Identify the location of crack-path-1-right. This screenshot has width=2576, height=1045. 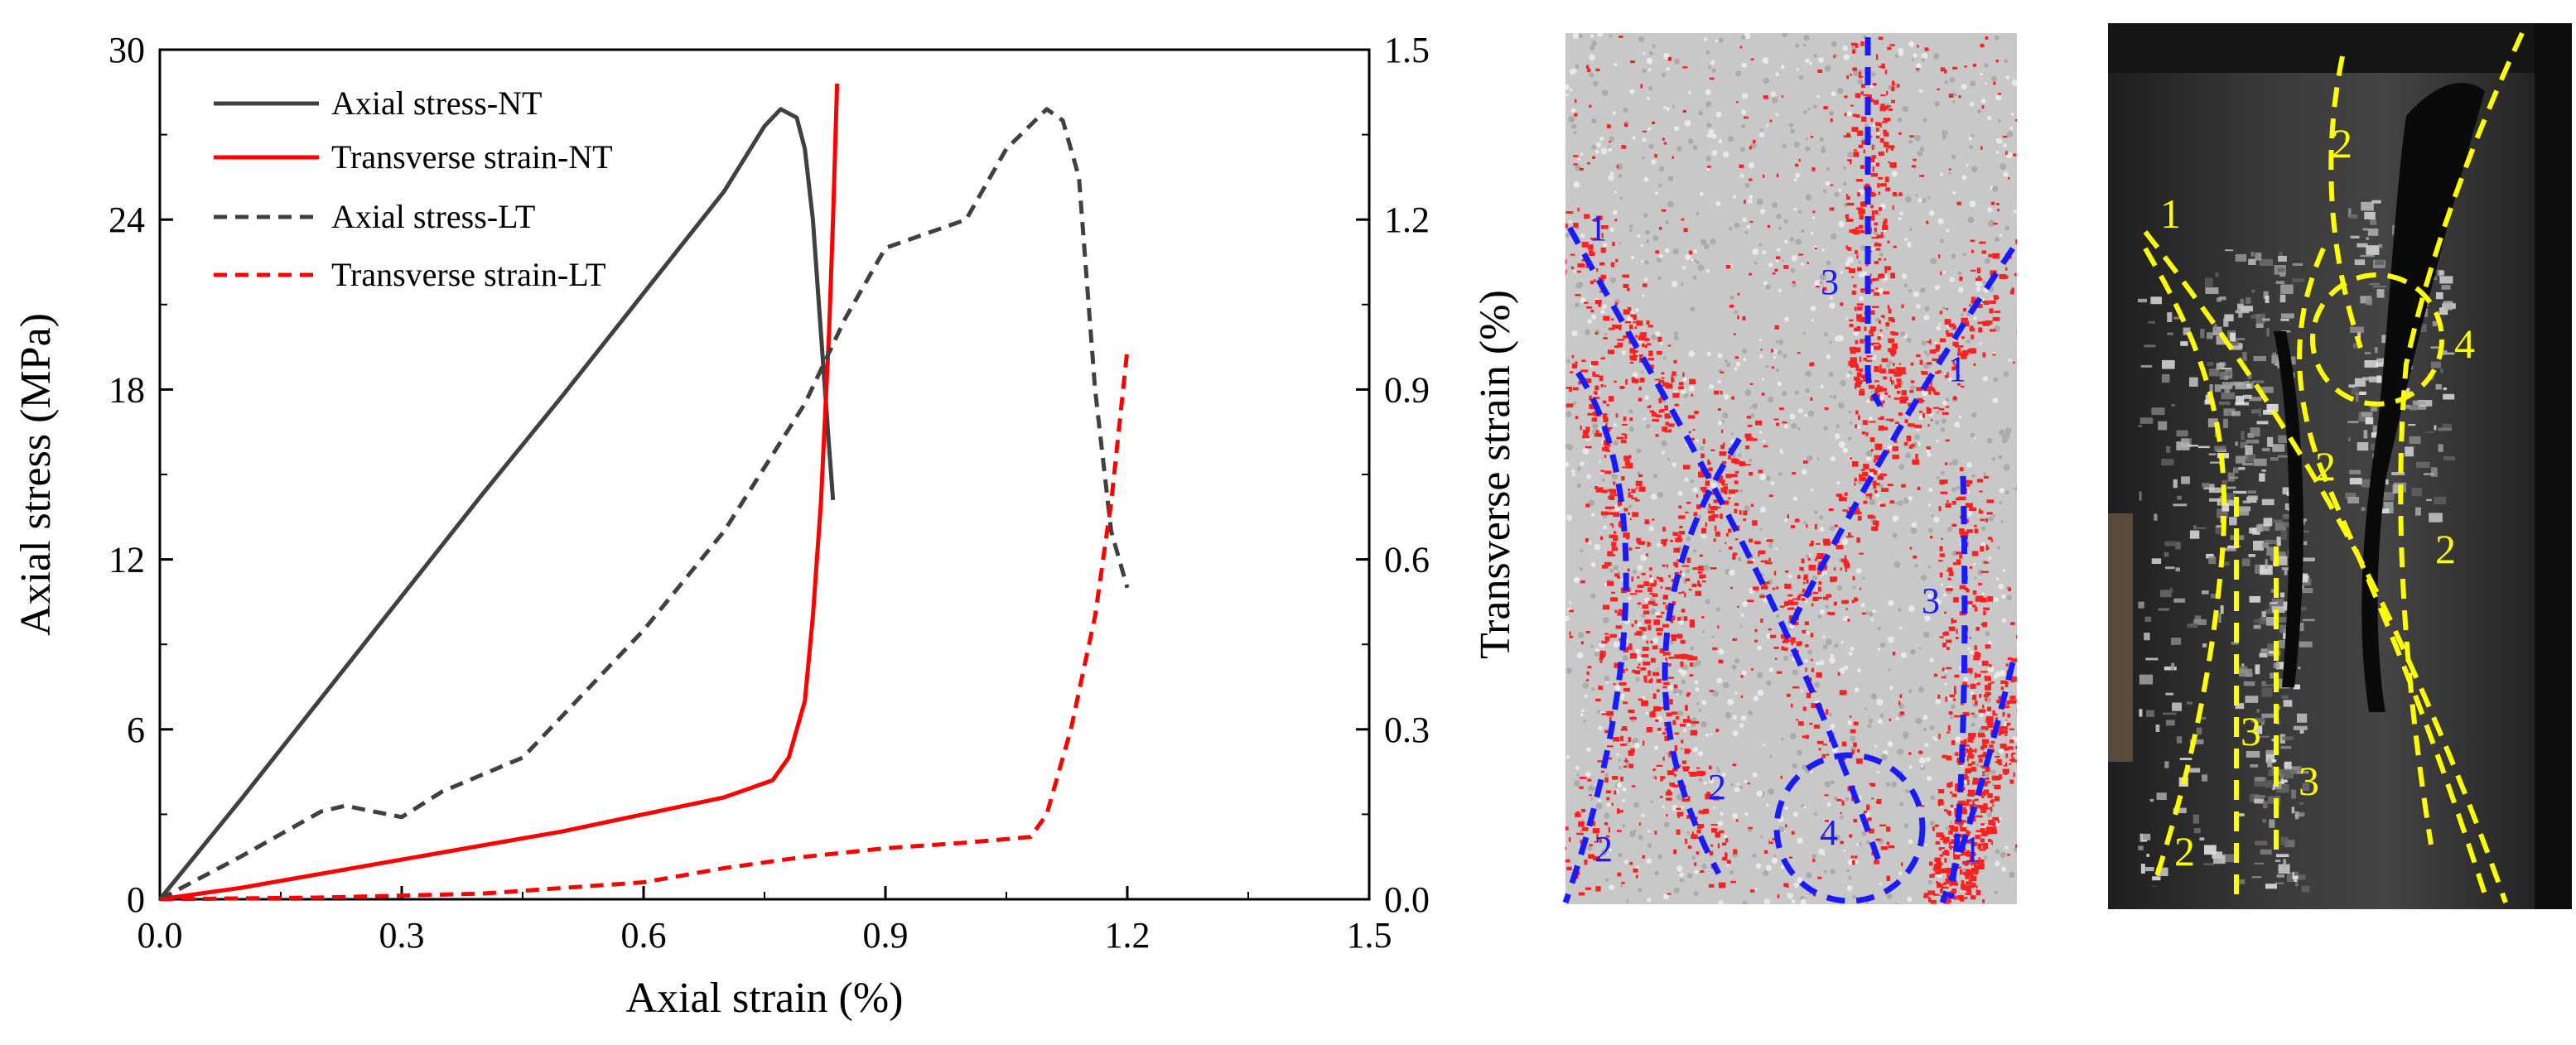
(1900, 439).